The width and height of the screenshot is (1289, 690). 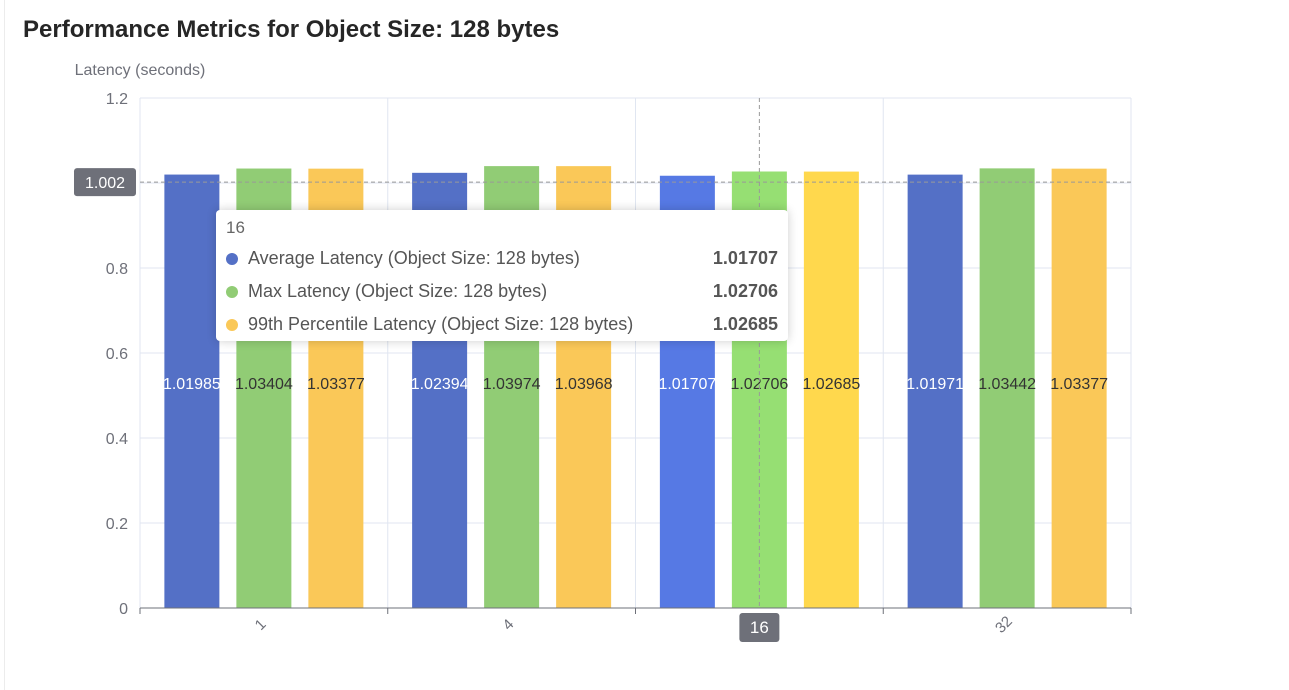 What do you see at coordinates (440, 384) in the screenshot?
I see `bar-data-label: 1.02394` at bounding box center [440, 384].